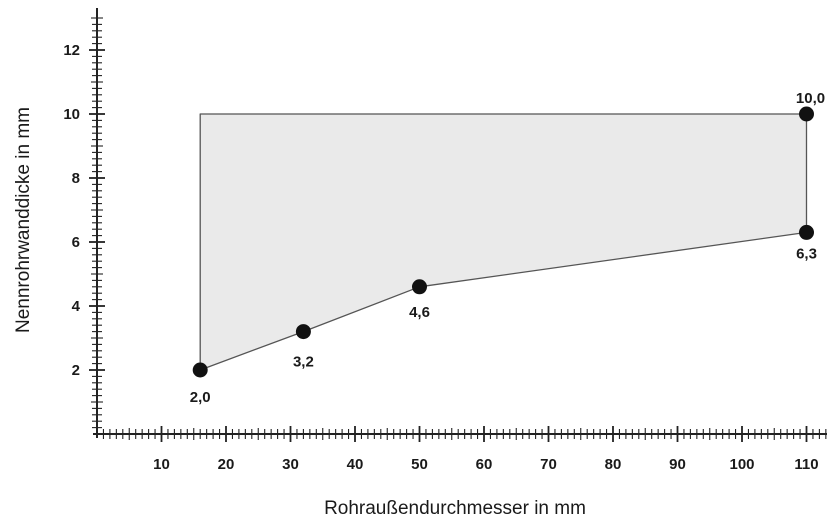 Image resolution: width=829 pixels, height=522 pixels. Describe the element at coordinates (806, 464) in the screenshot. I see `x-tick-label: 110` at that location.